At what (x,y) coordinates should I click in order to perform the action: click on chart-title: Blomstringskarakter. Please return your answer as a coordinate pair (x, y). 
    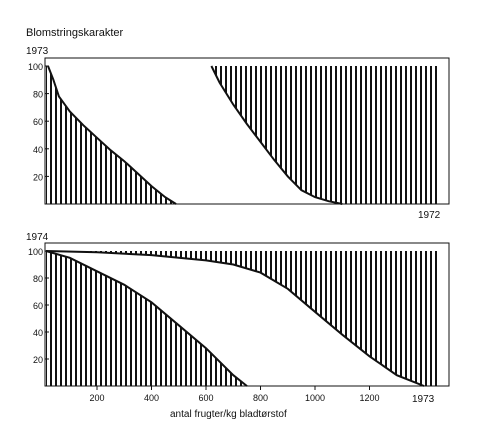
    Looking at the image, I should click on (75, 33).